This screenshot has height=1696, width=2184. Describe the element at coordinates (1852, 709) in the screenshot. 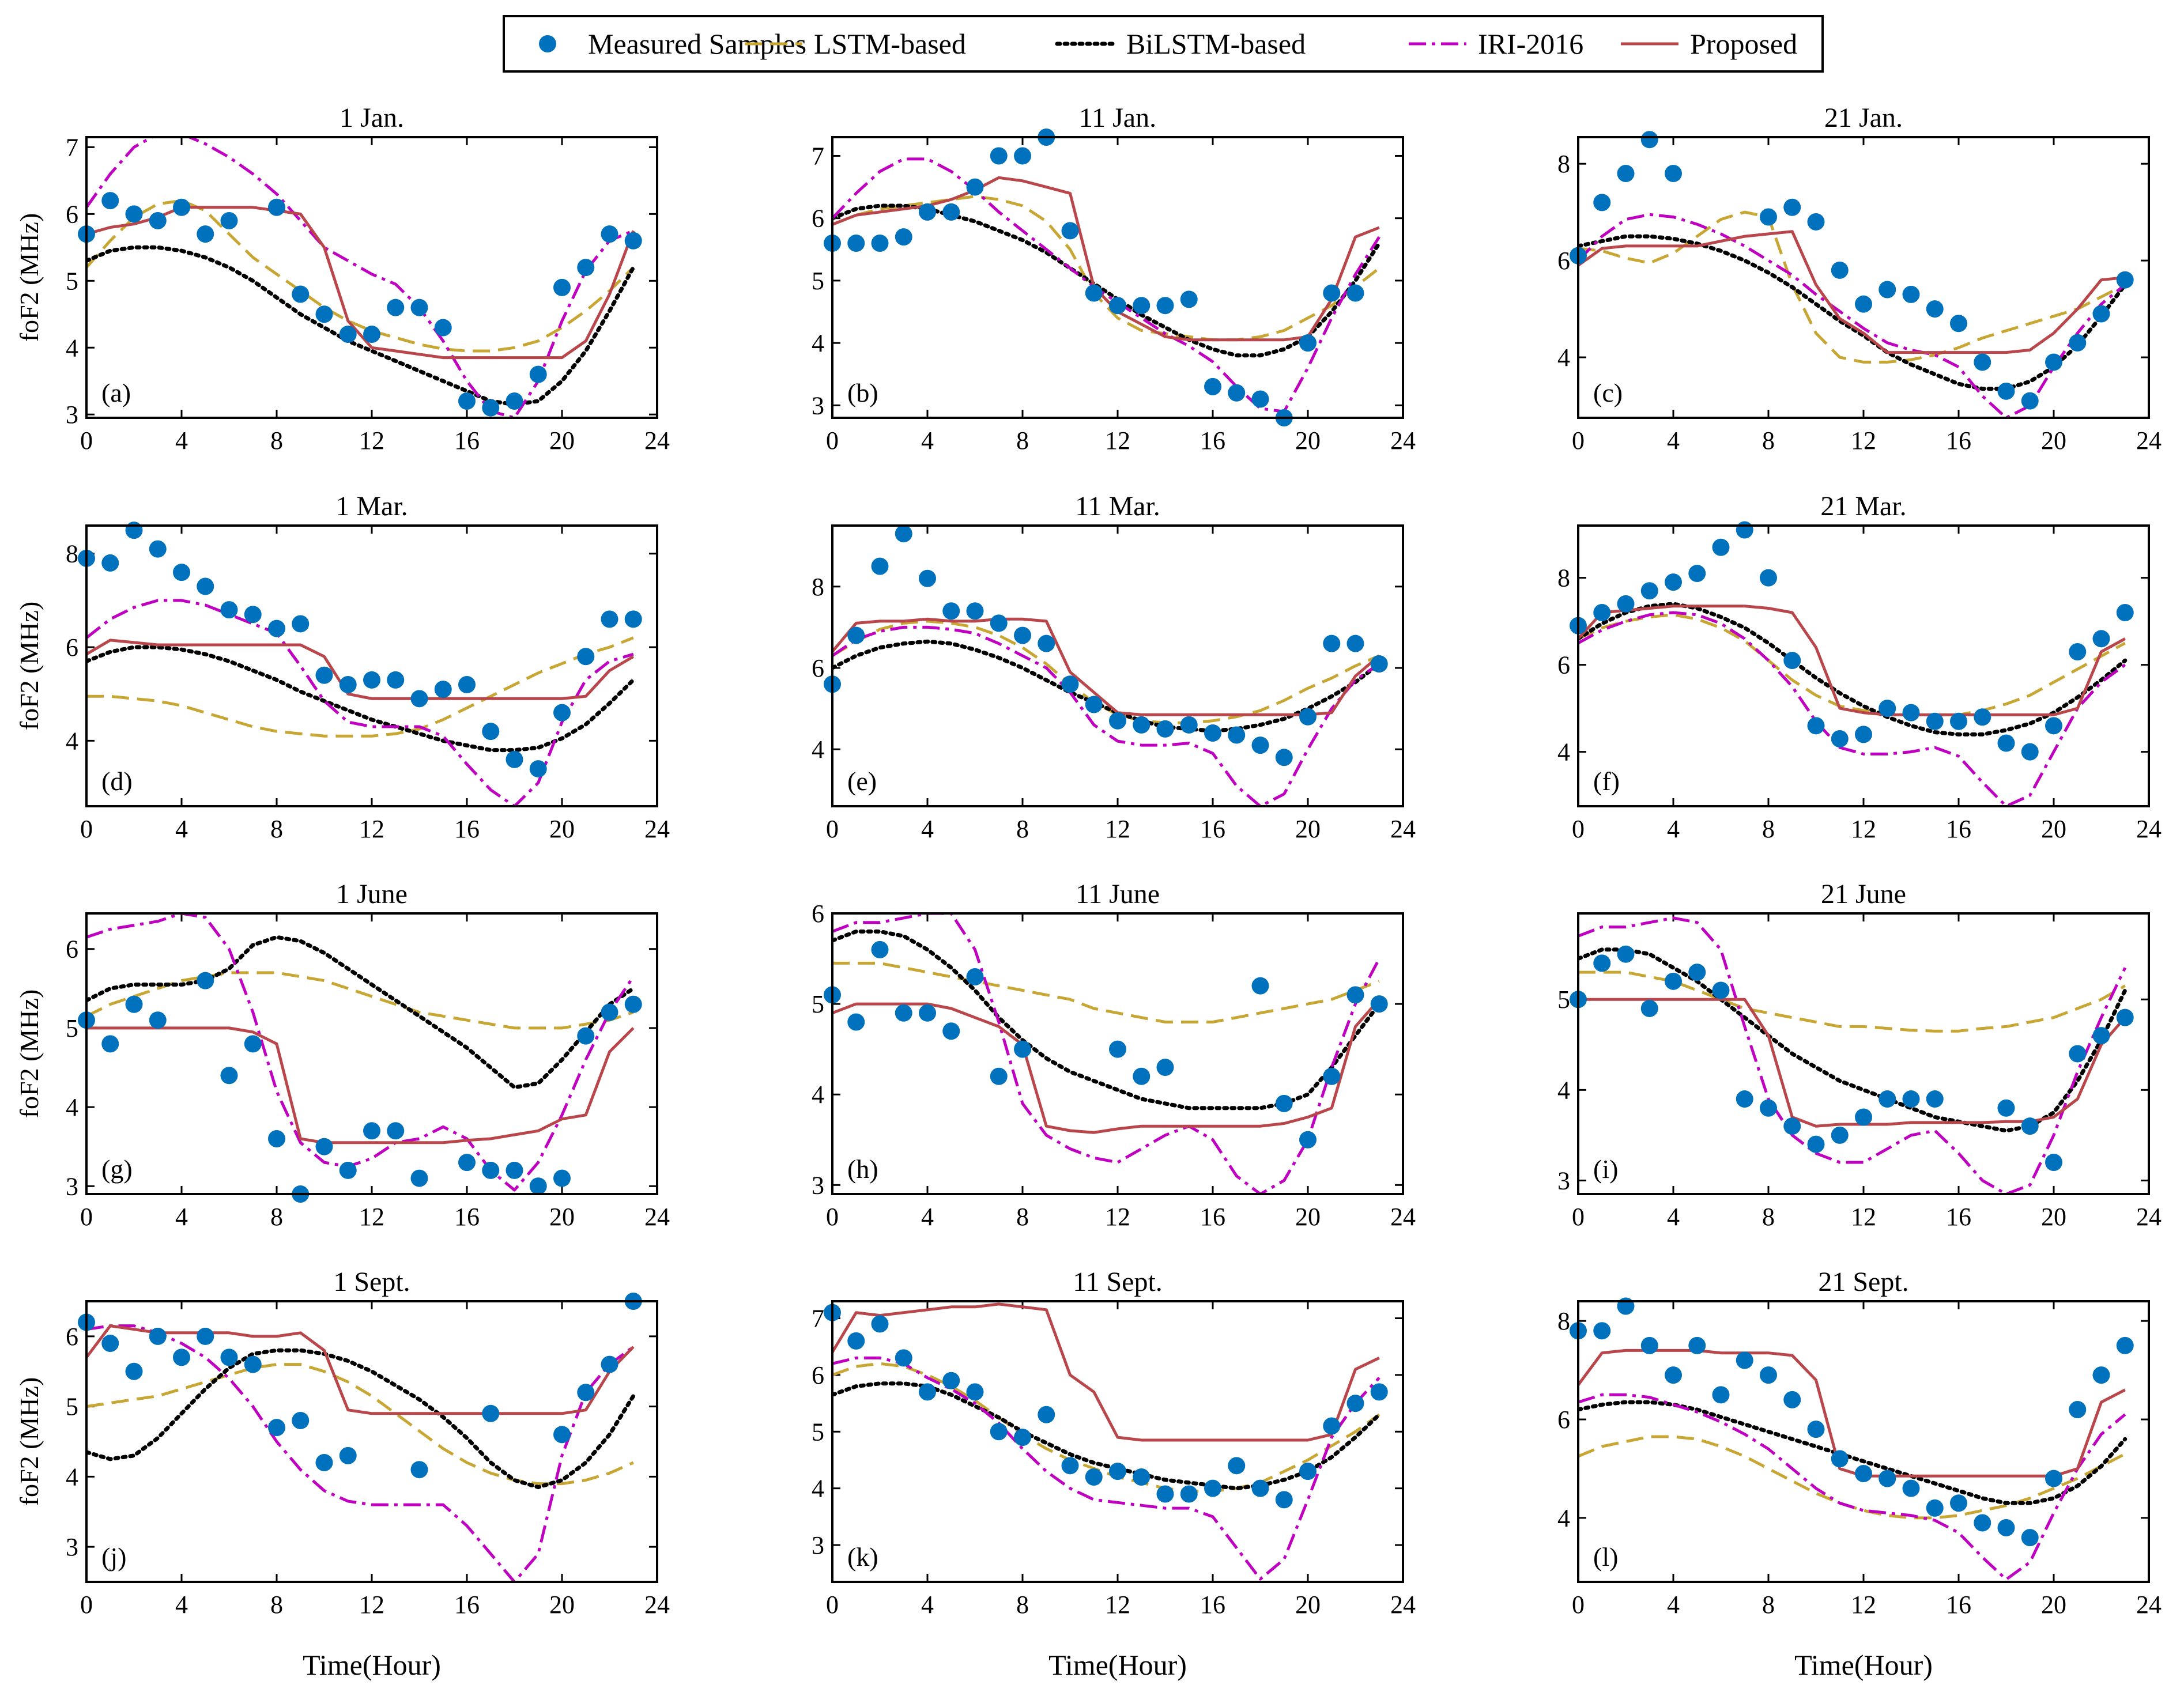

I see `series-iri` at that location.